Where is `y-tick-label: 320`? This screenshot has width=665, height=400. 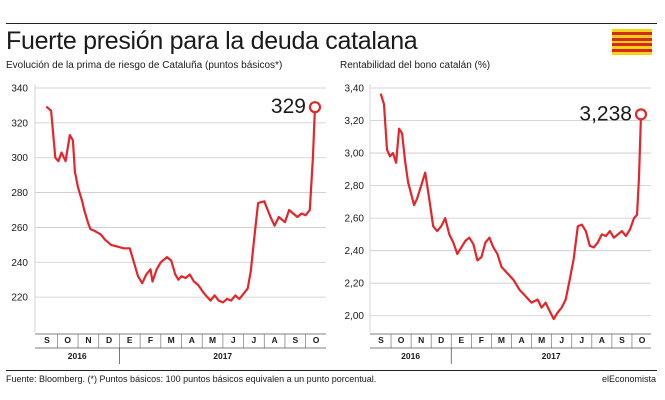
y-tick-label: 320 is located at coordinates (19, 123).